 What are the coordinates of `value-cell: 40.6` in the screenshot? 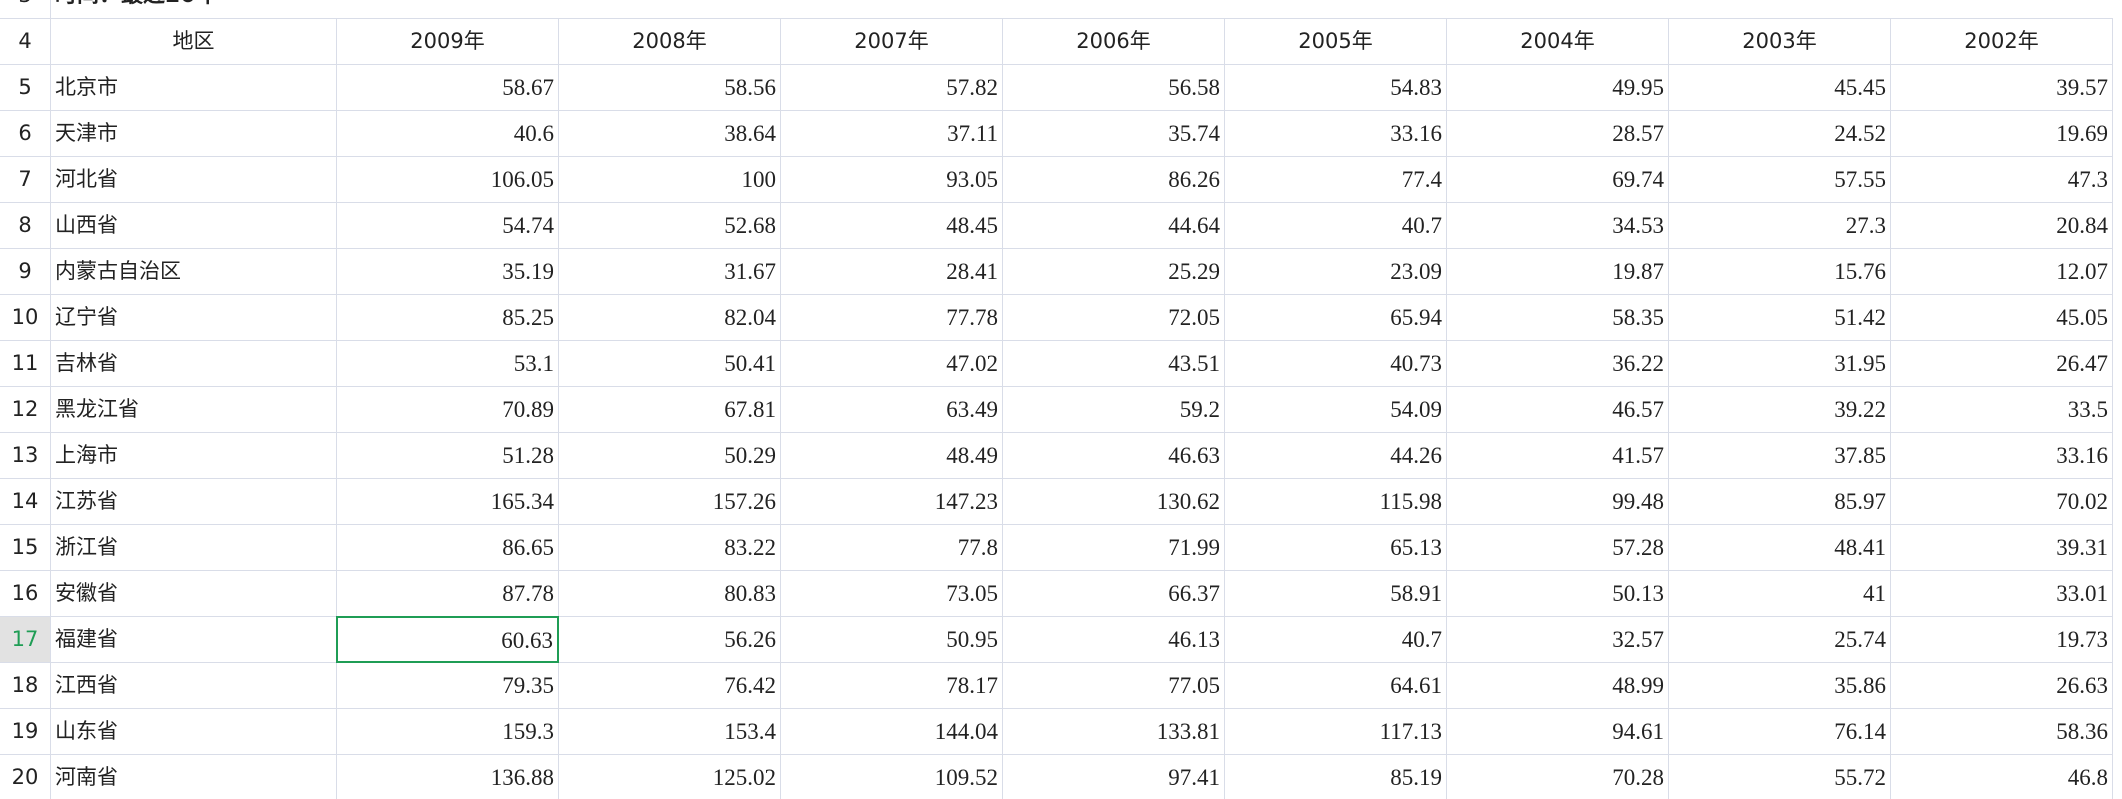 It's located at (448, 134).